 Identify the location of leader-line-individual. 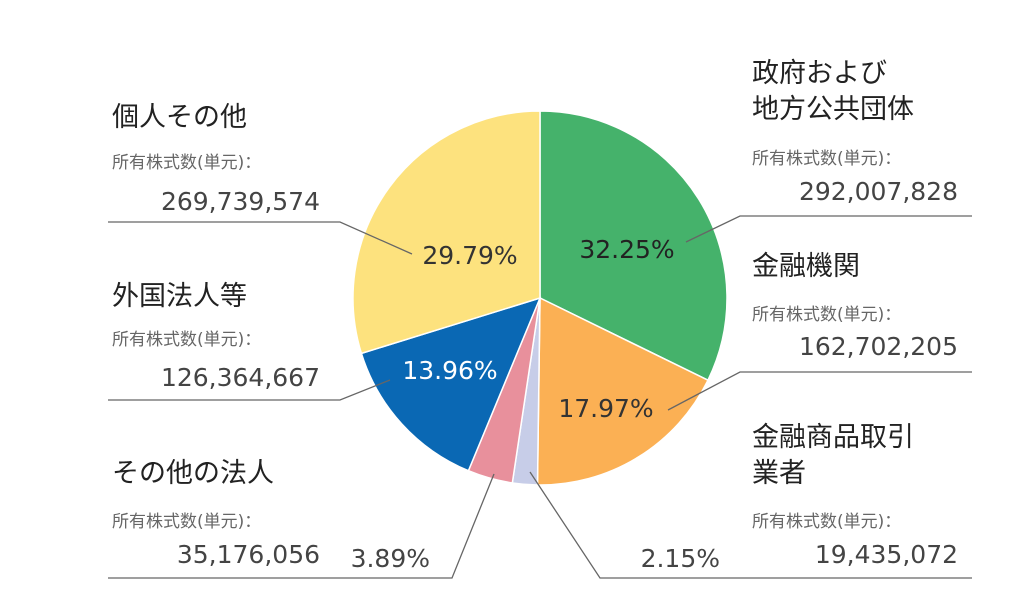
(260, 238).